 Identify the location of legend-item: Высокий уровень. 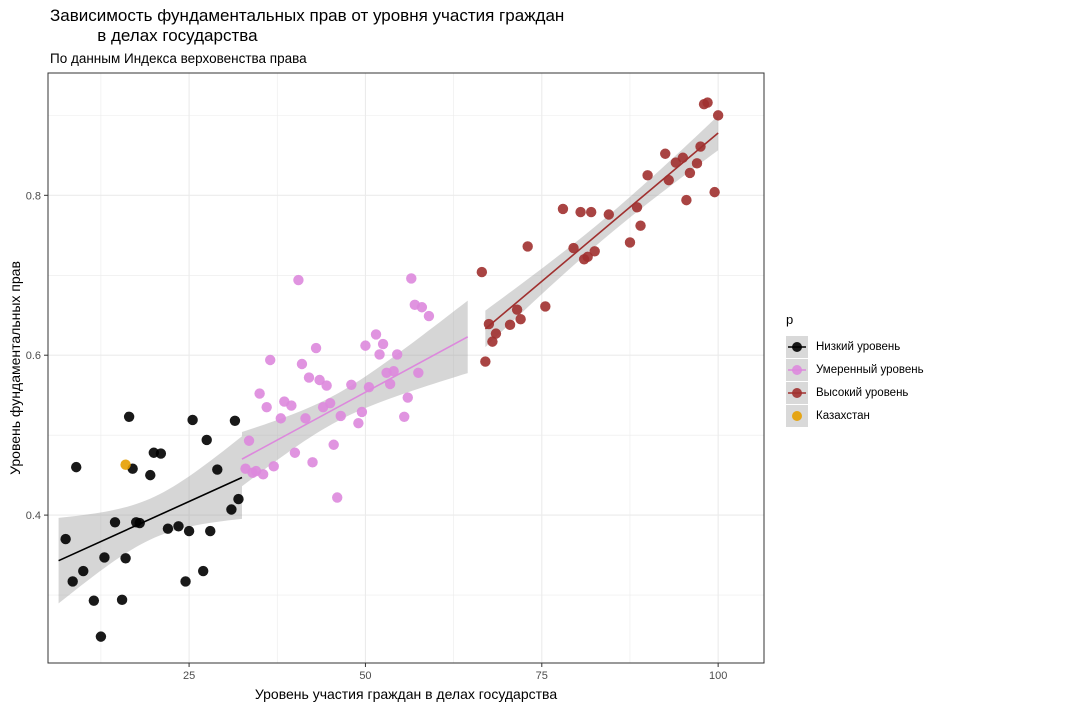
(847, 392).